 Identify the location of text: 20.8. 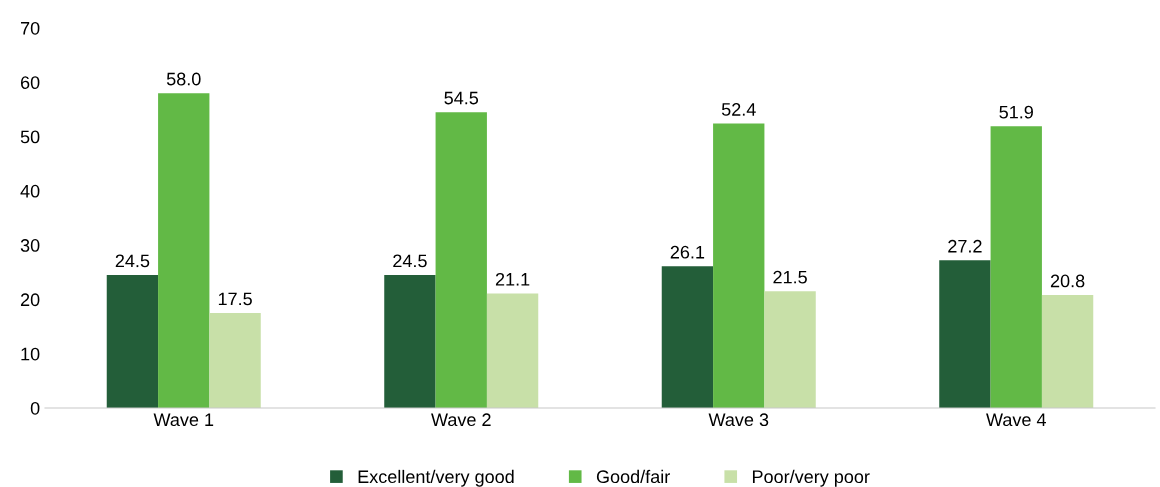
(1067, 281).